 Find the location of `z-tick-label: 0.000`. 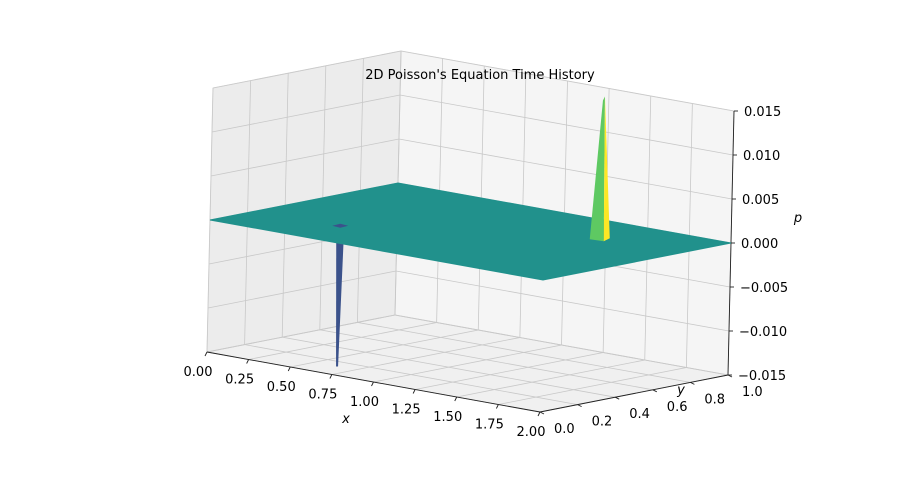

z-tick-label: 0.000 is located at coordinates (759, 244).